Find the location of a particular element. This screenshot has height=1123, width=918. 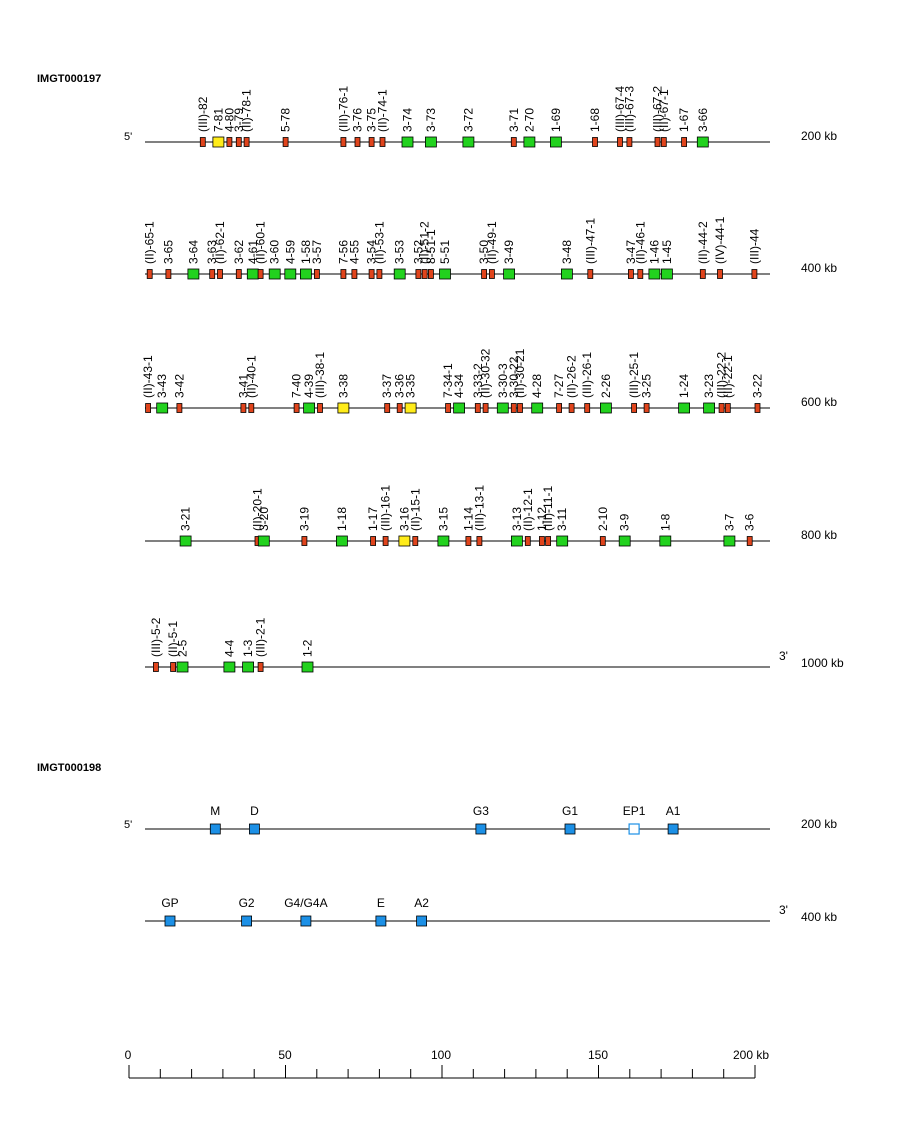

gene-iii-2-1: (III)-2-1 is located at coordinates (261, 644).